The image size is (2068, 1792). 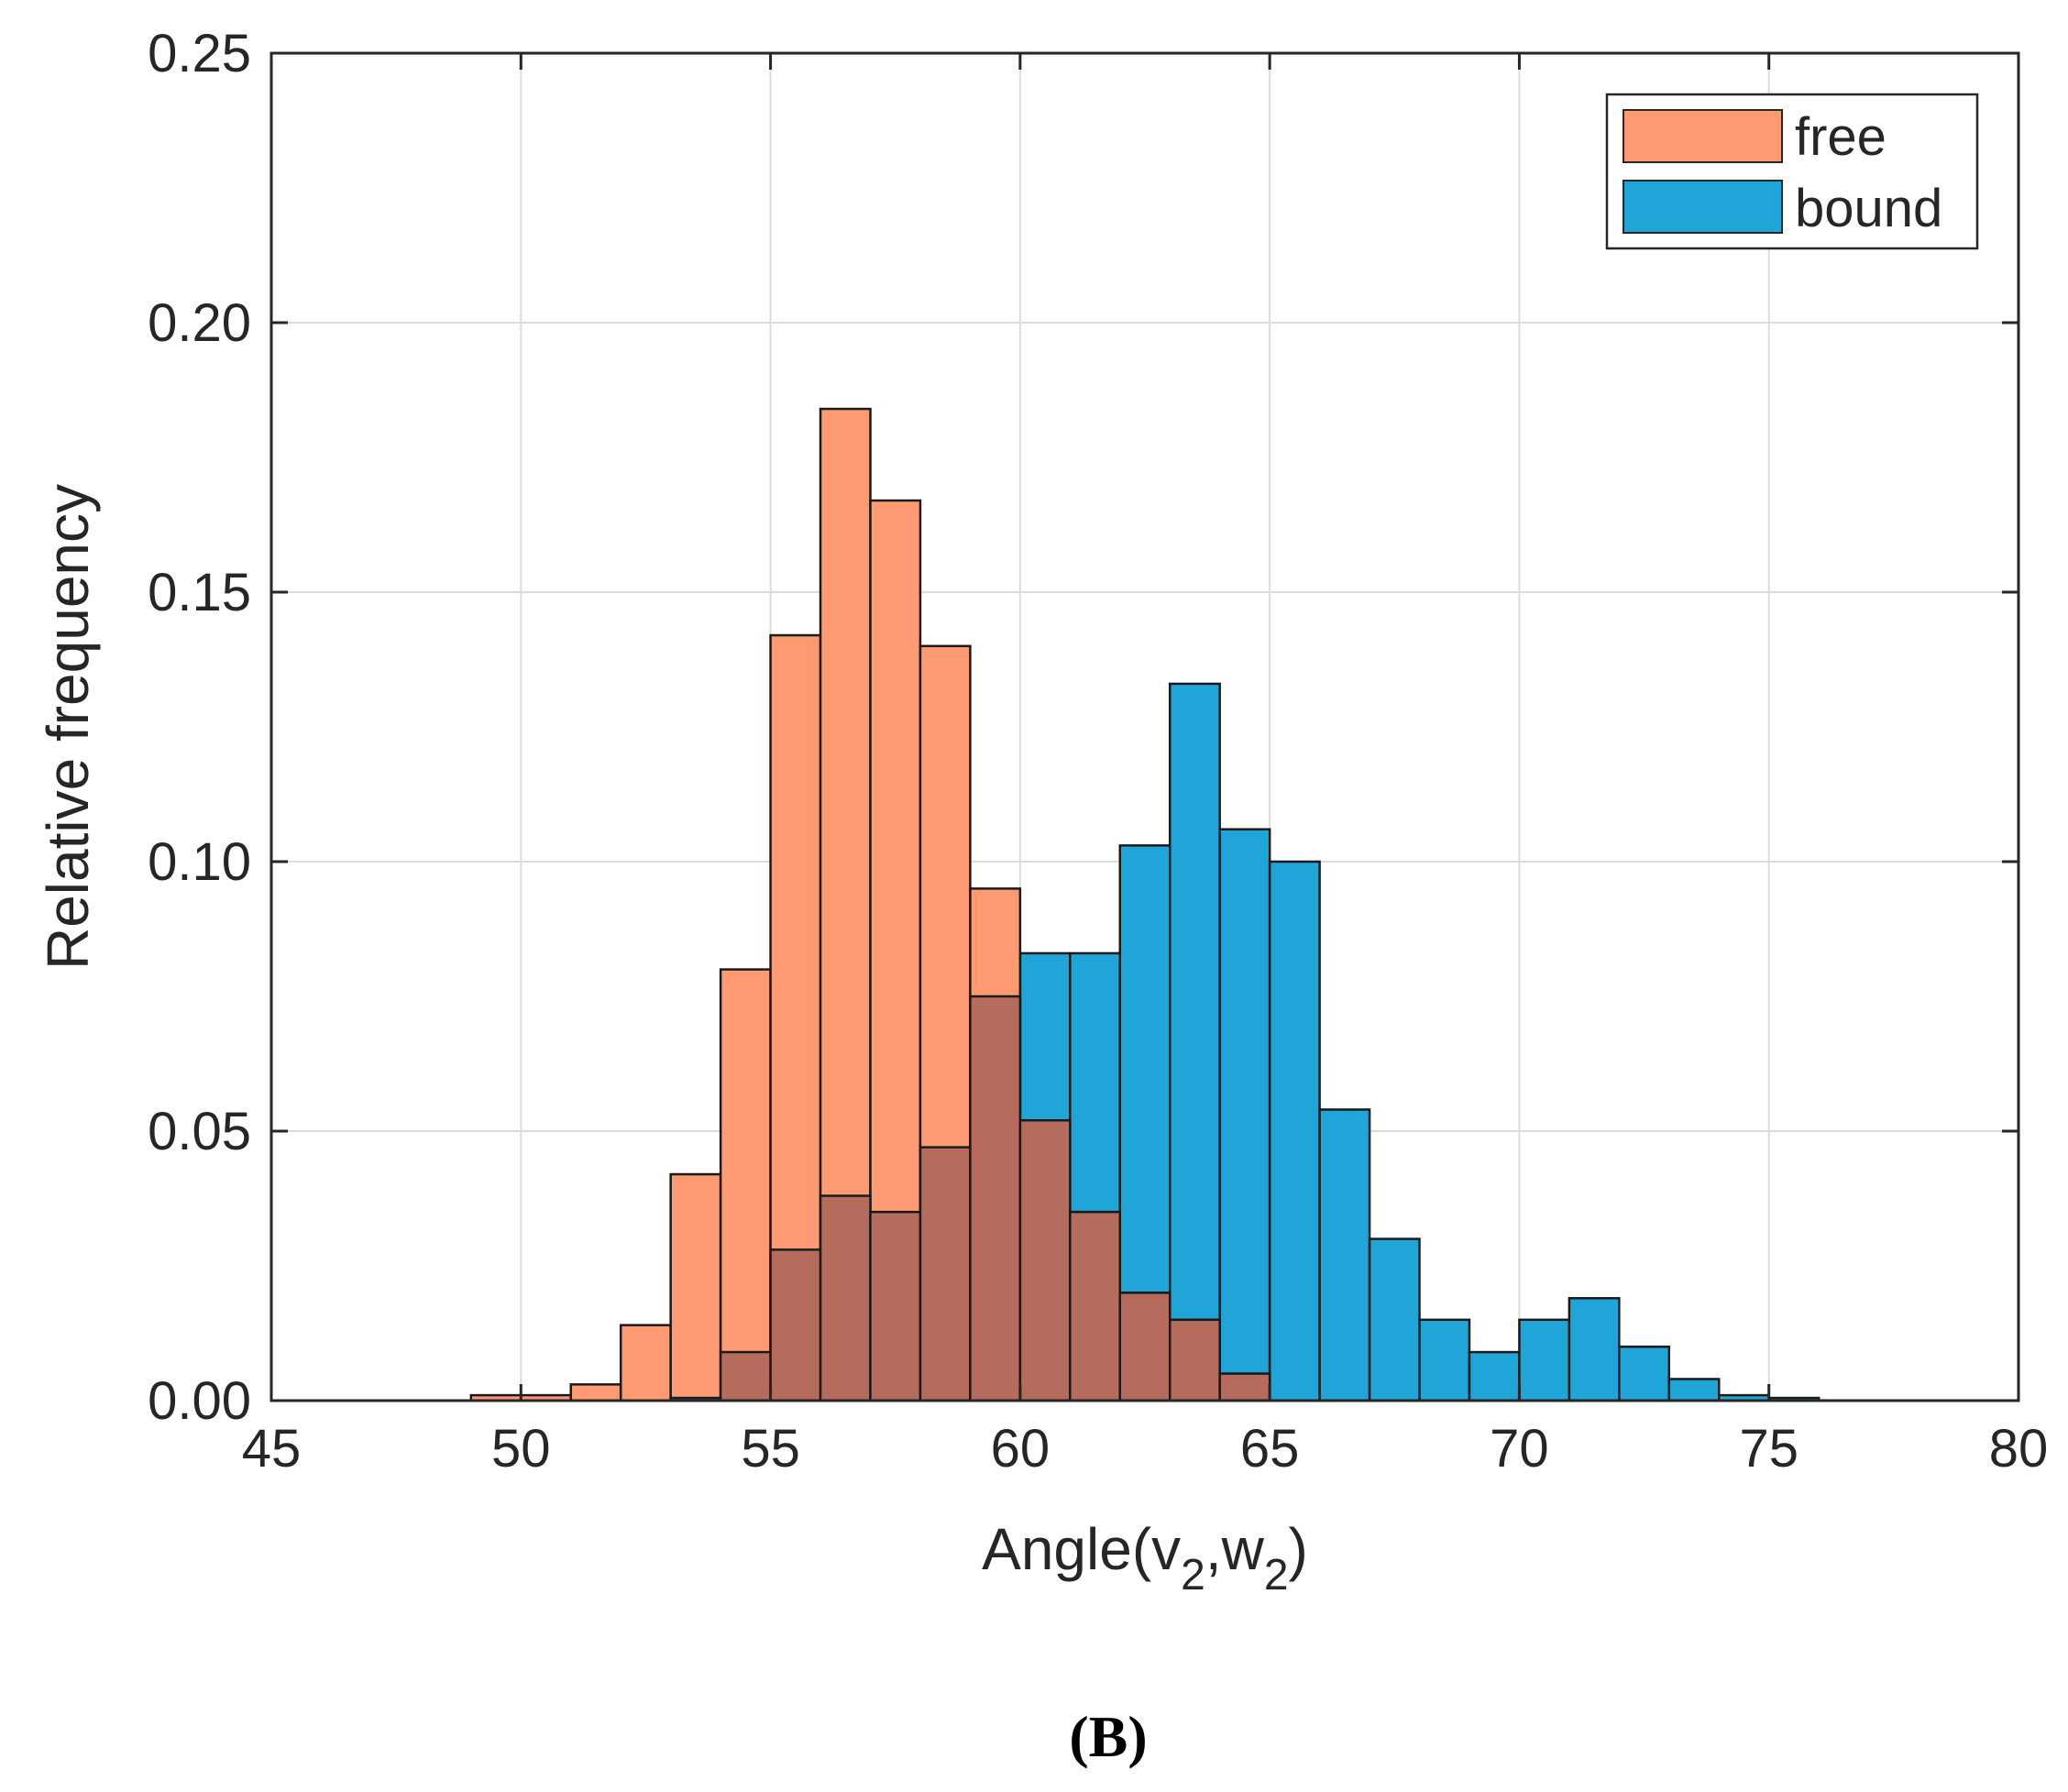 What do you see at coordinates (1868, 208) in the screenshot?
I see `legend-label-bound: bound` at bounding box center [1868, 208].